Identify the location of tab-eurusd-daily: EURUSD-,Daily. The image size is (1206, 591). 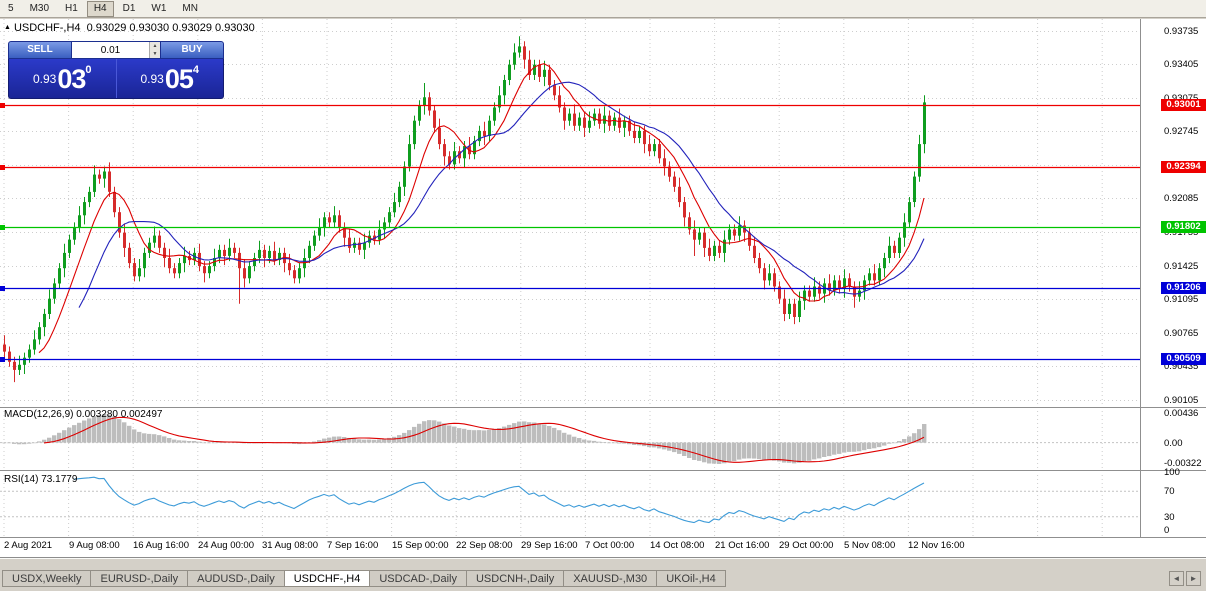
(139, 578).